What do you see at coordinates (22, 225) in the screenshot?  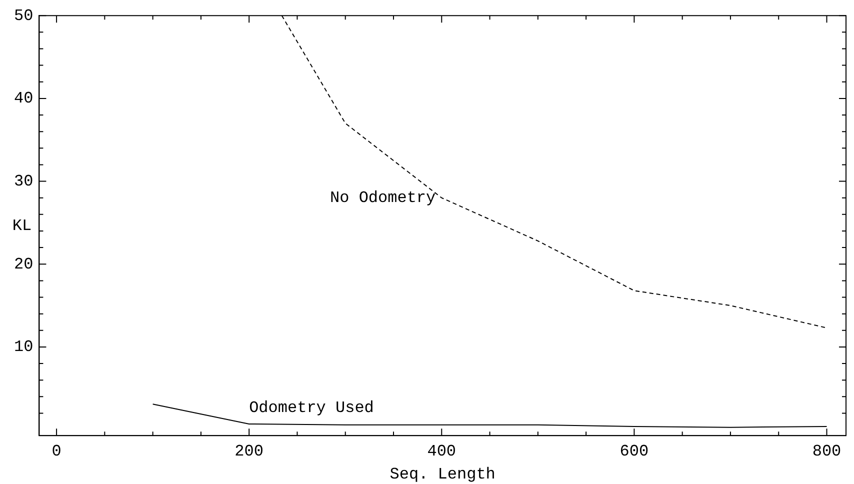 I see `y-axis-title: KL` at bounding box center [22, 225].